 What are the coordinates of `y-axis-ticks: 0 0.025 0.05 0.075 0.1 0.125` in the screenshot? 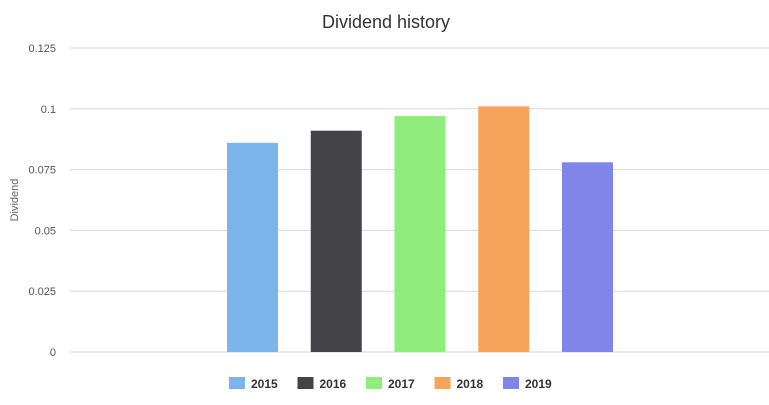 It's located at (42, 201).